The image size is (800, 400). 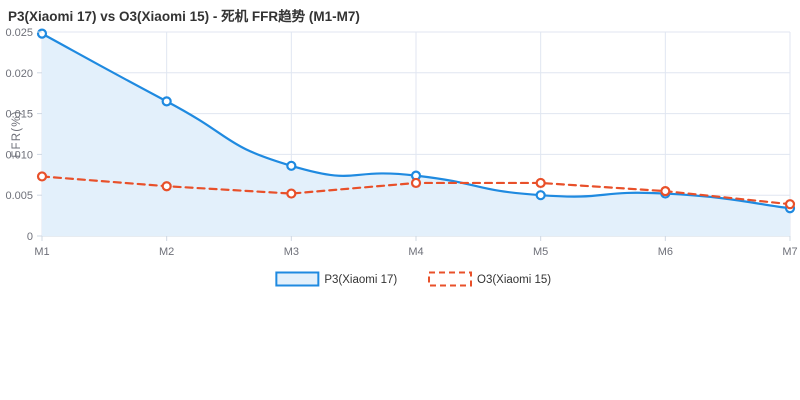 I want to click on legend-item-1: P3(Xiaomi 17), so click(x=336, y=279).